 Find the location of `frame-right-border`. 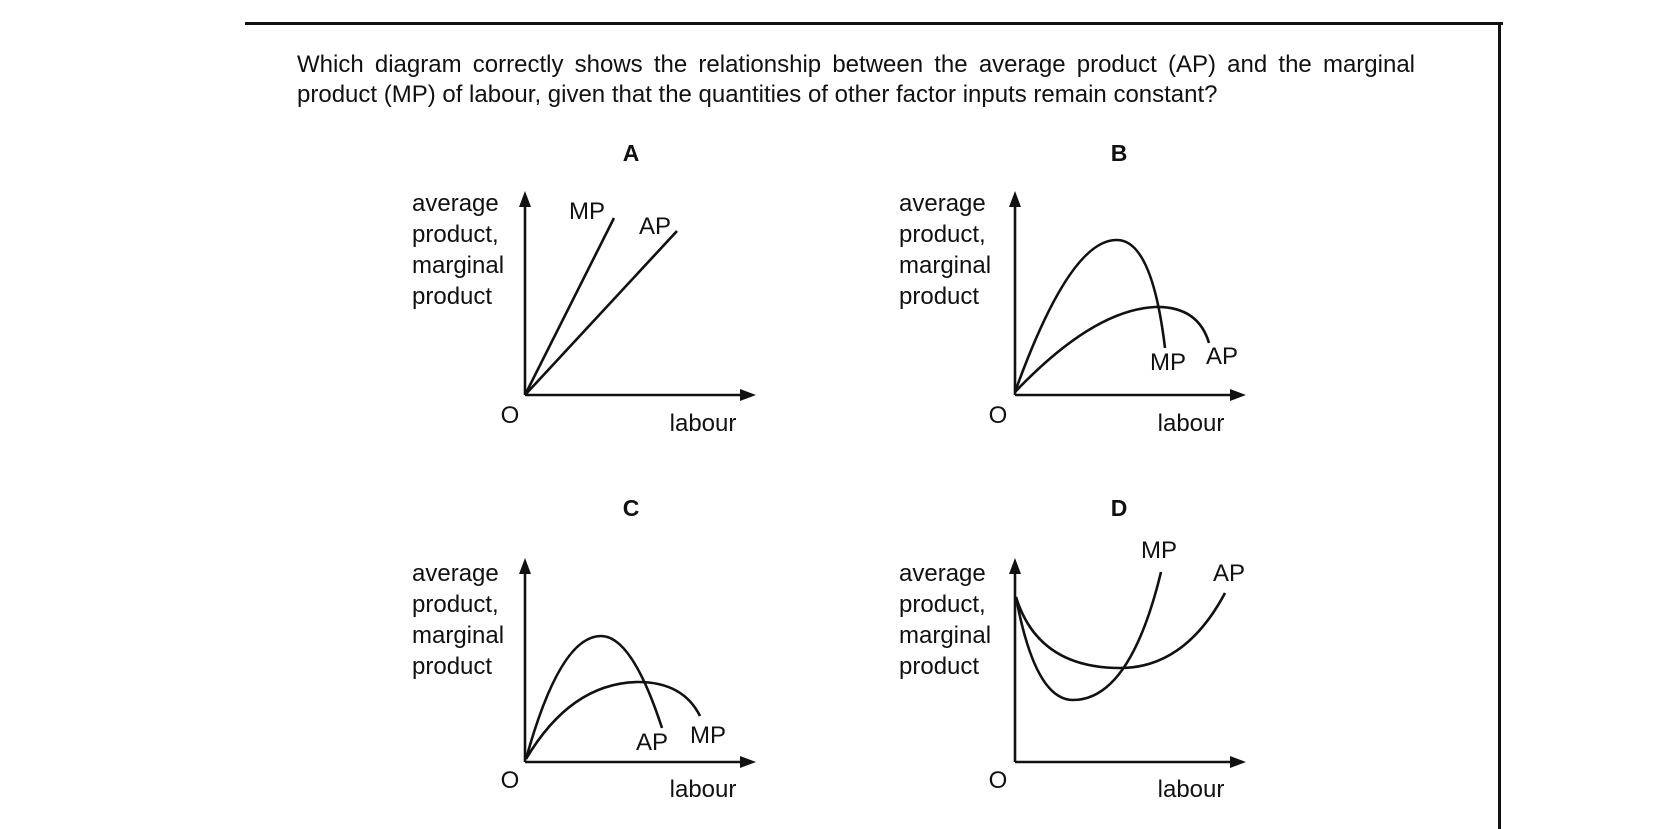

frame-right-border is located at coordinates (1499, 425).